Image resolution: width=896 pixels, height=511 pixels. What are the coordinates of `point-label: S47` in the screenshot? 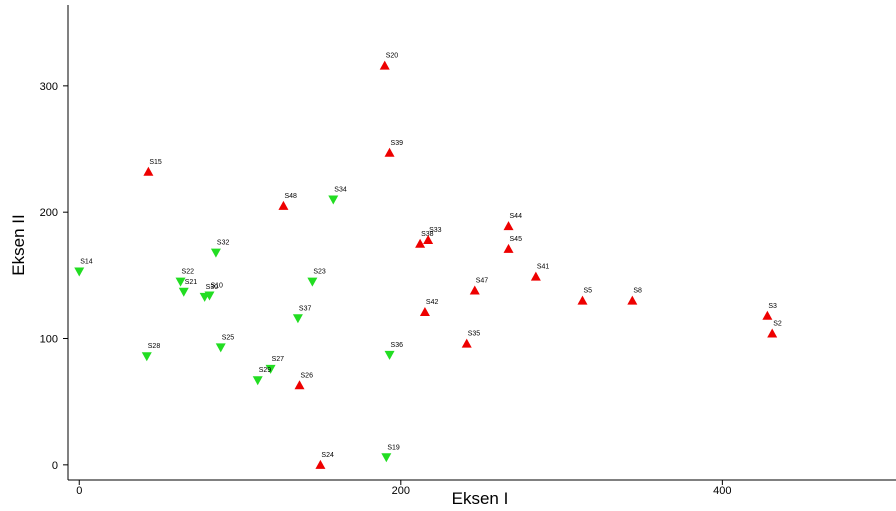 It's located at (482, 281).